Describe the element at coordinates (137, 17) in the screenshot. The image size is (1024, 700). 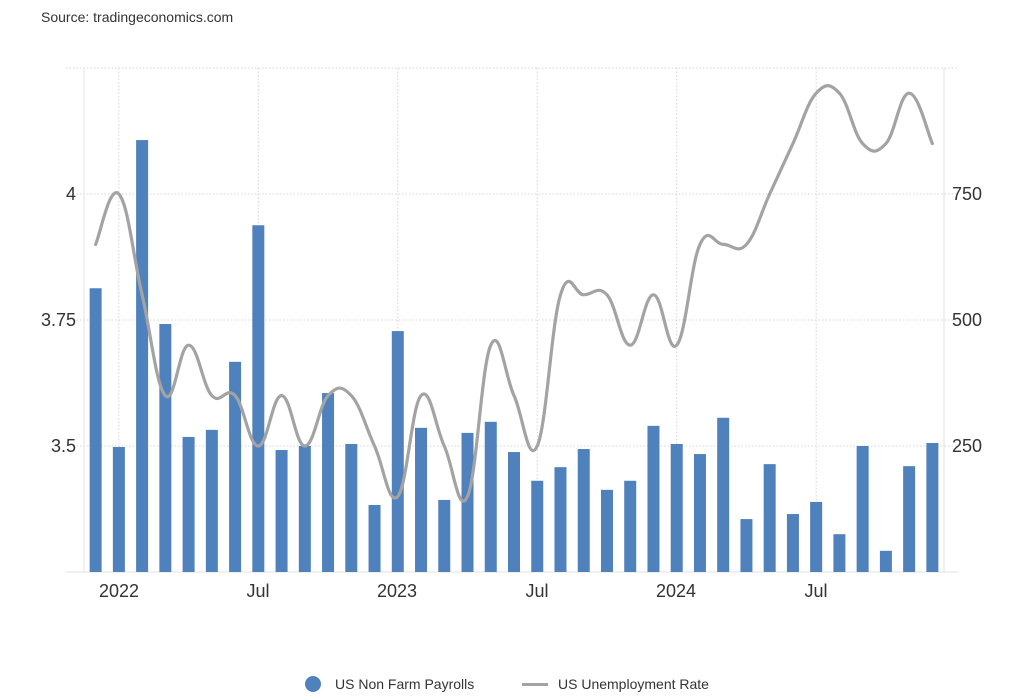
I see `source-label: Source: tradingeconomics.com` at that location.